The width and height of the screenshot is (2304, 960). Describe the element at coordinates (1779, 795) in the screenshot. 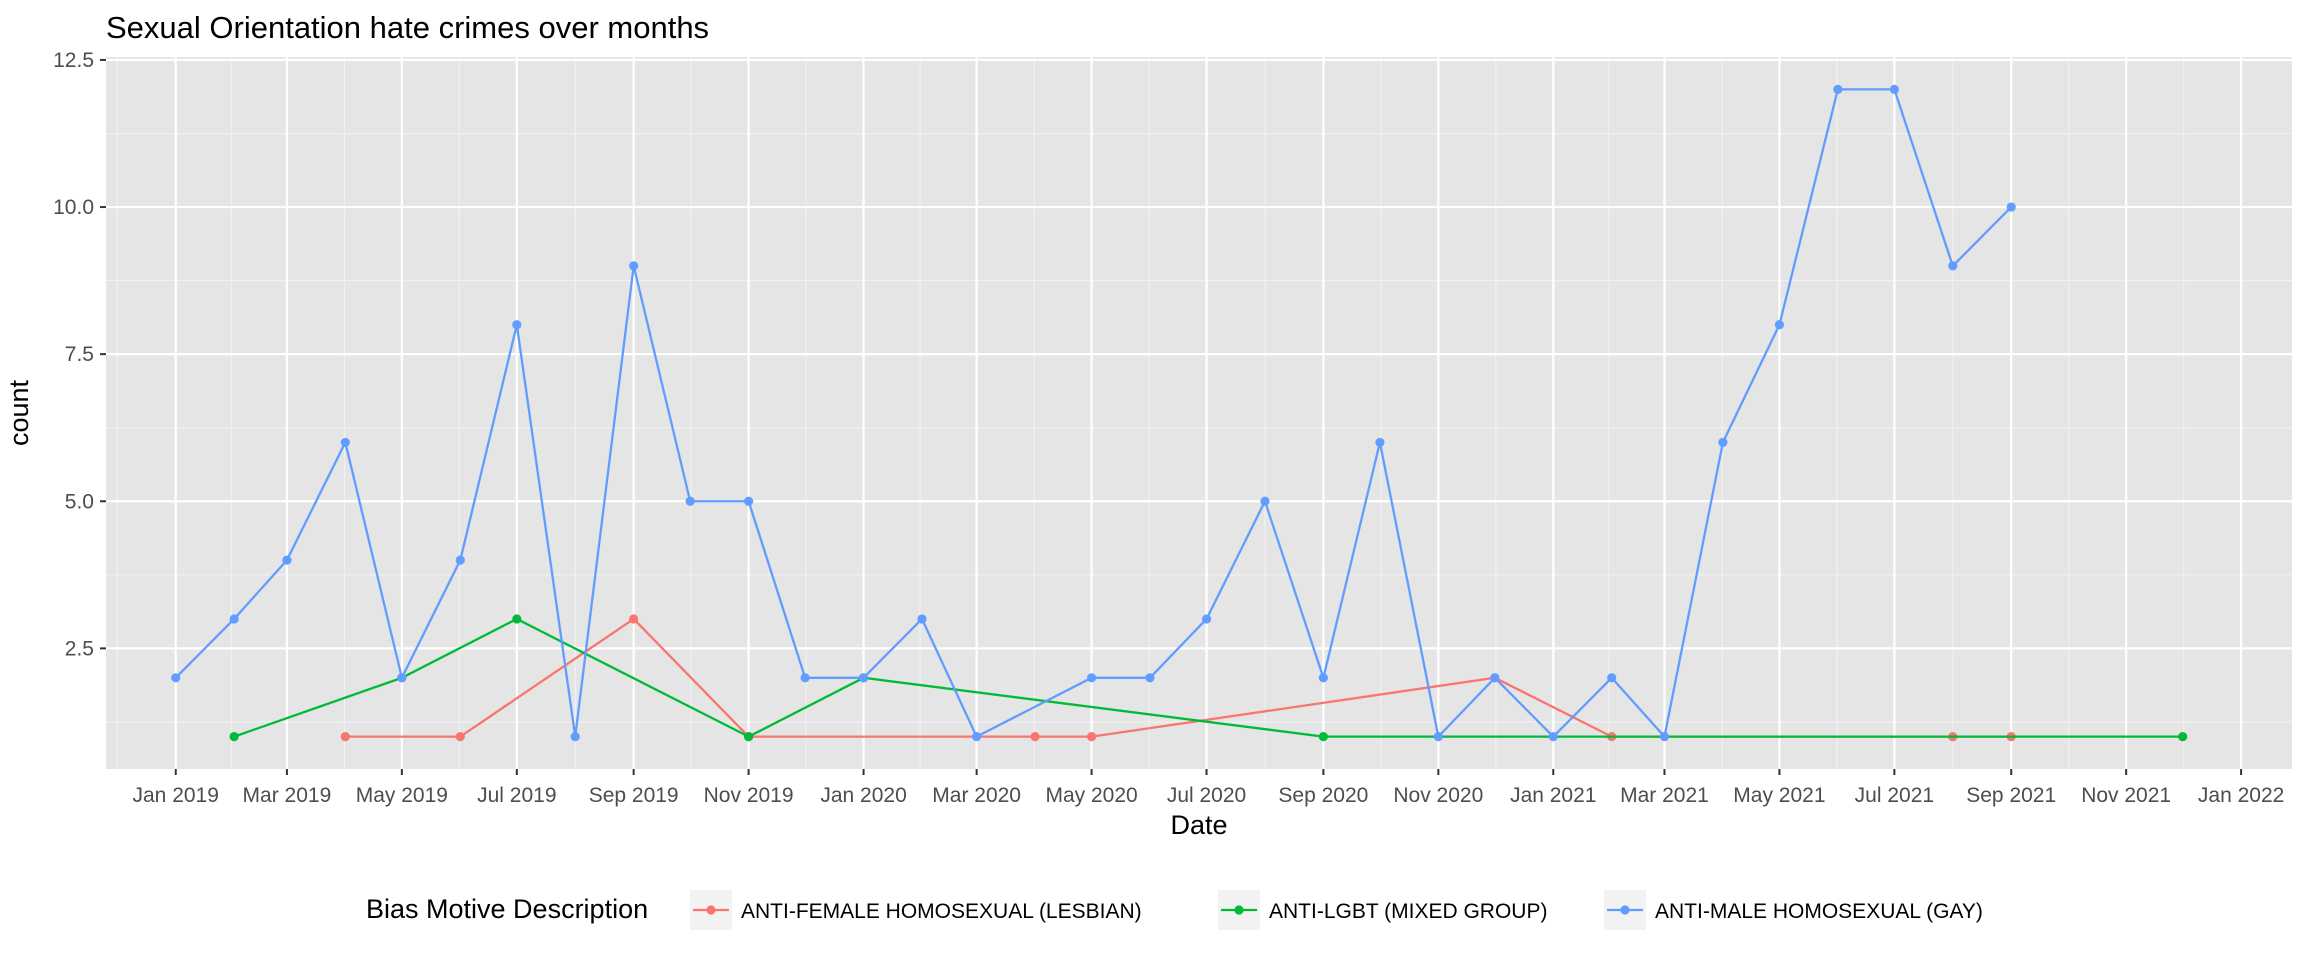

I see `x-tick-label: May 2021` at that location.